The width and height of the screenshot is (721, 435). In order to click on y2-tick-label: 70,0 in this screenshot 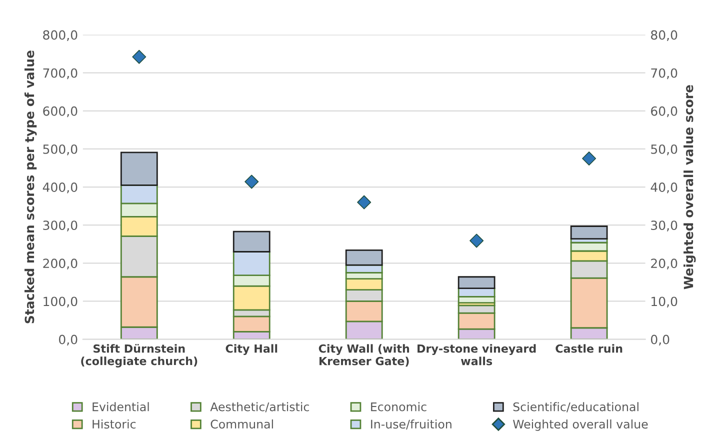, I will do `click(664, 74)`.